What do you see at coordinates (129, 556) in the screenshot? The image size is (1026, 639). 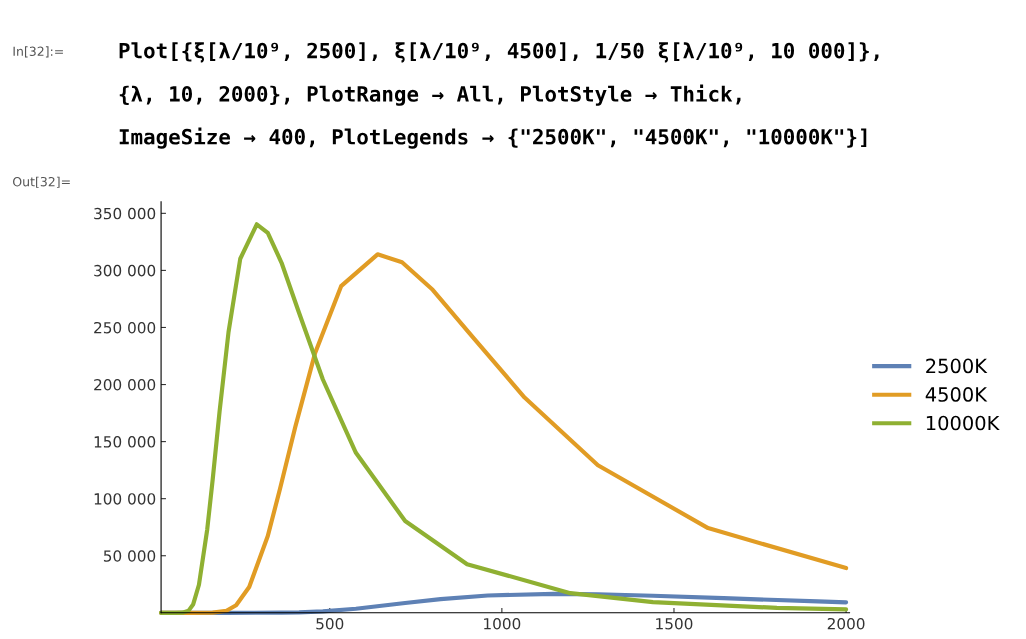 I see `y-tick-label: 50 000` at bounding box center [129, 556].